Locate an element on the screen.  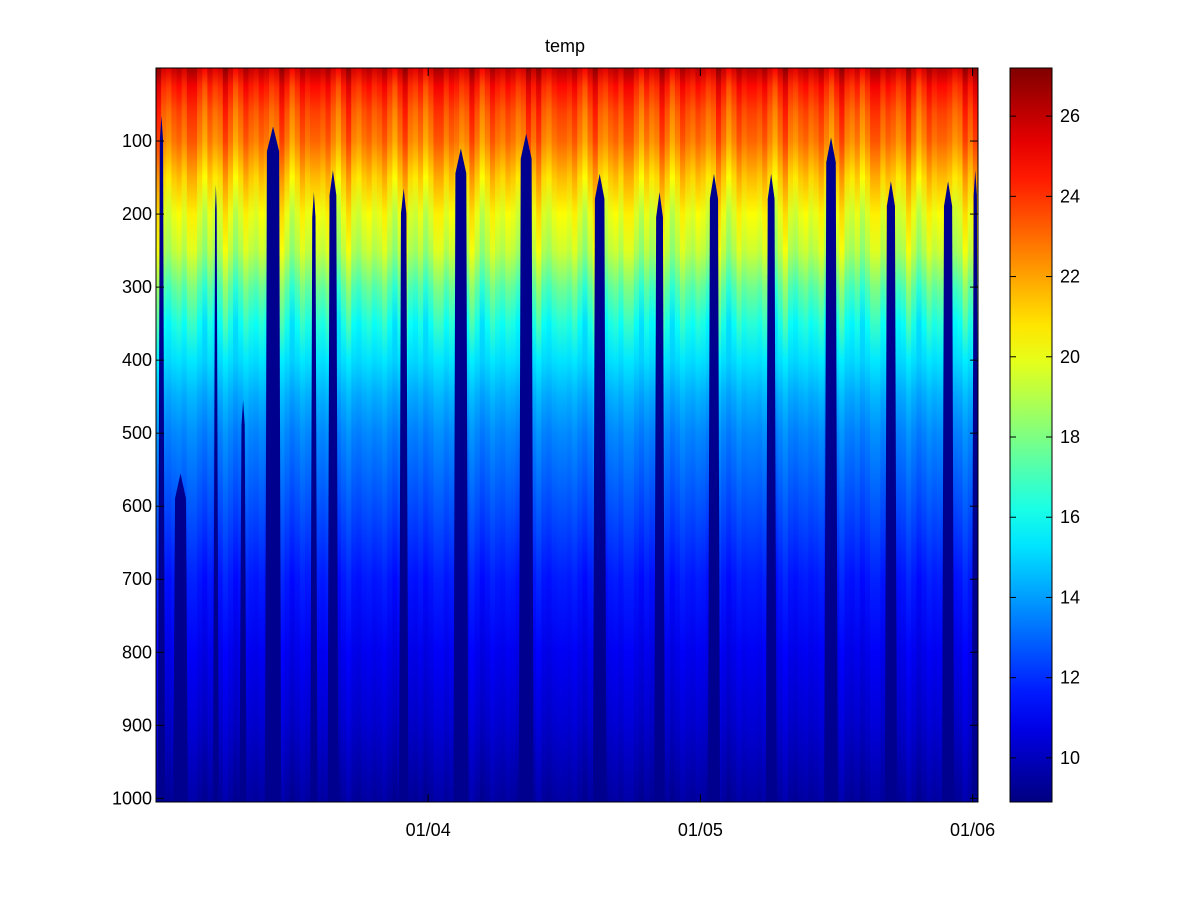
x-tick-label: 01/05 is located at coordinates (700, 830).